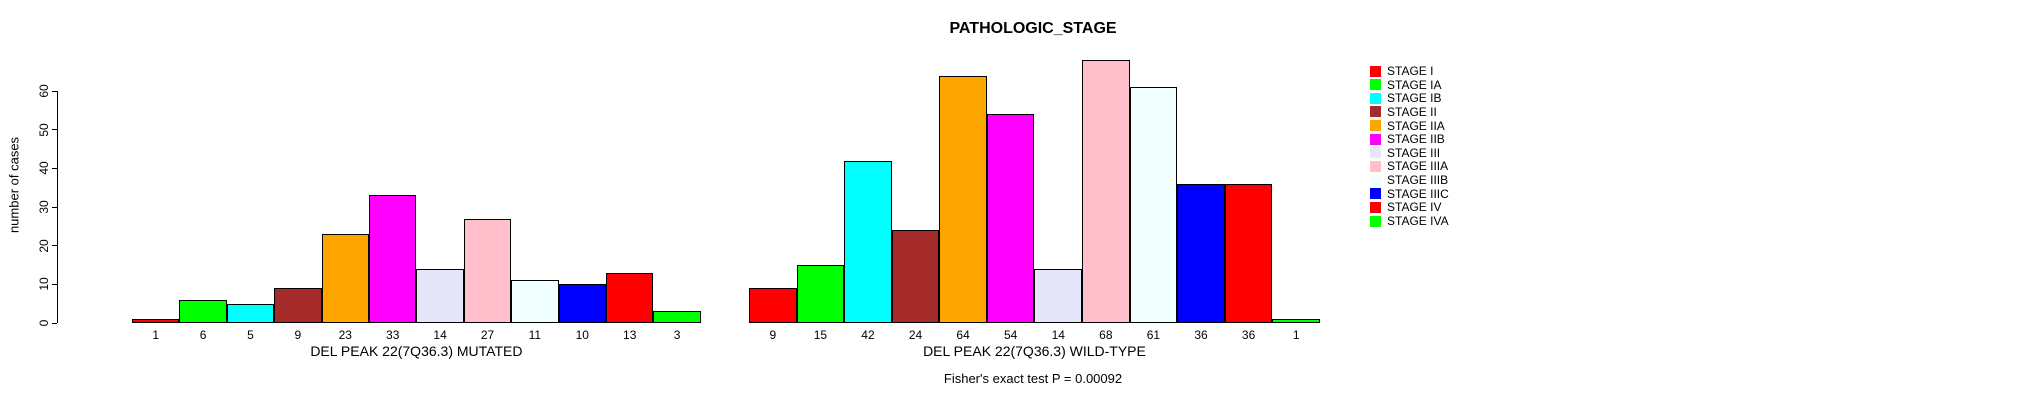  Describe the element at coordinates (1414, 98) in the screenshot. I see `legend-label: STAGE IB` at that location.